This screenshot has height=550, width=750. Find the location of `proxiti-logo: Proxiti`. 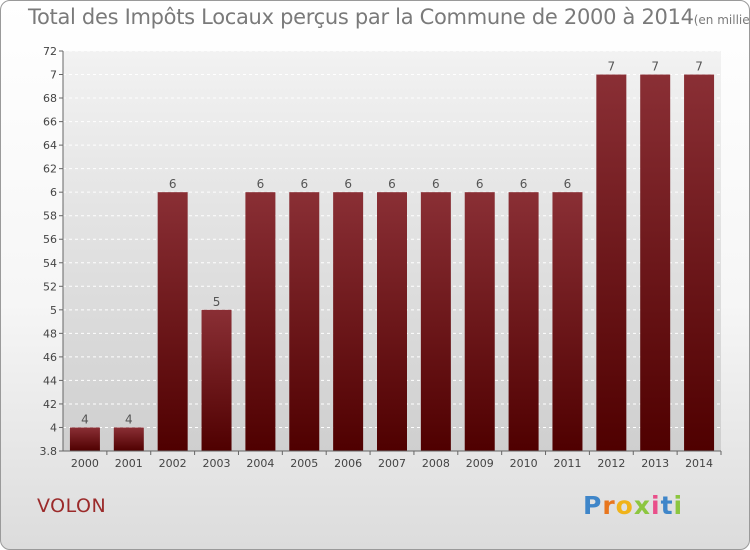

proxiti-logo: Proxiti is located at coordinates (633, 505).